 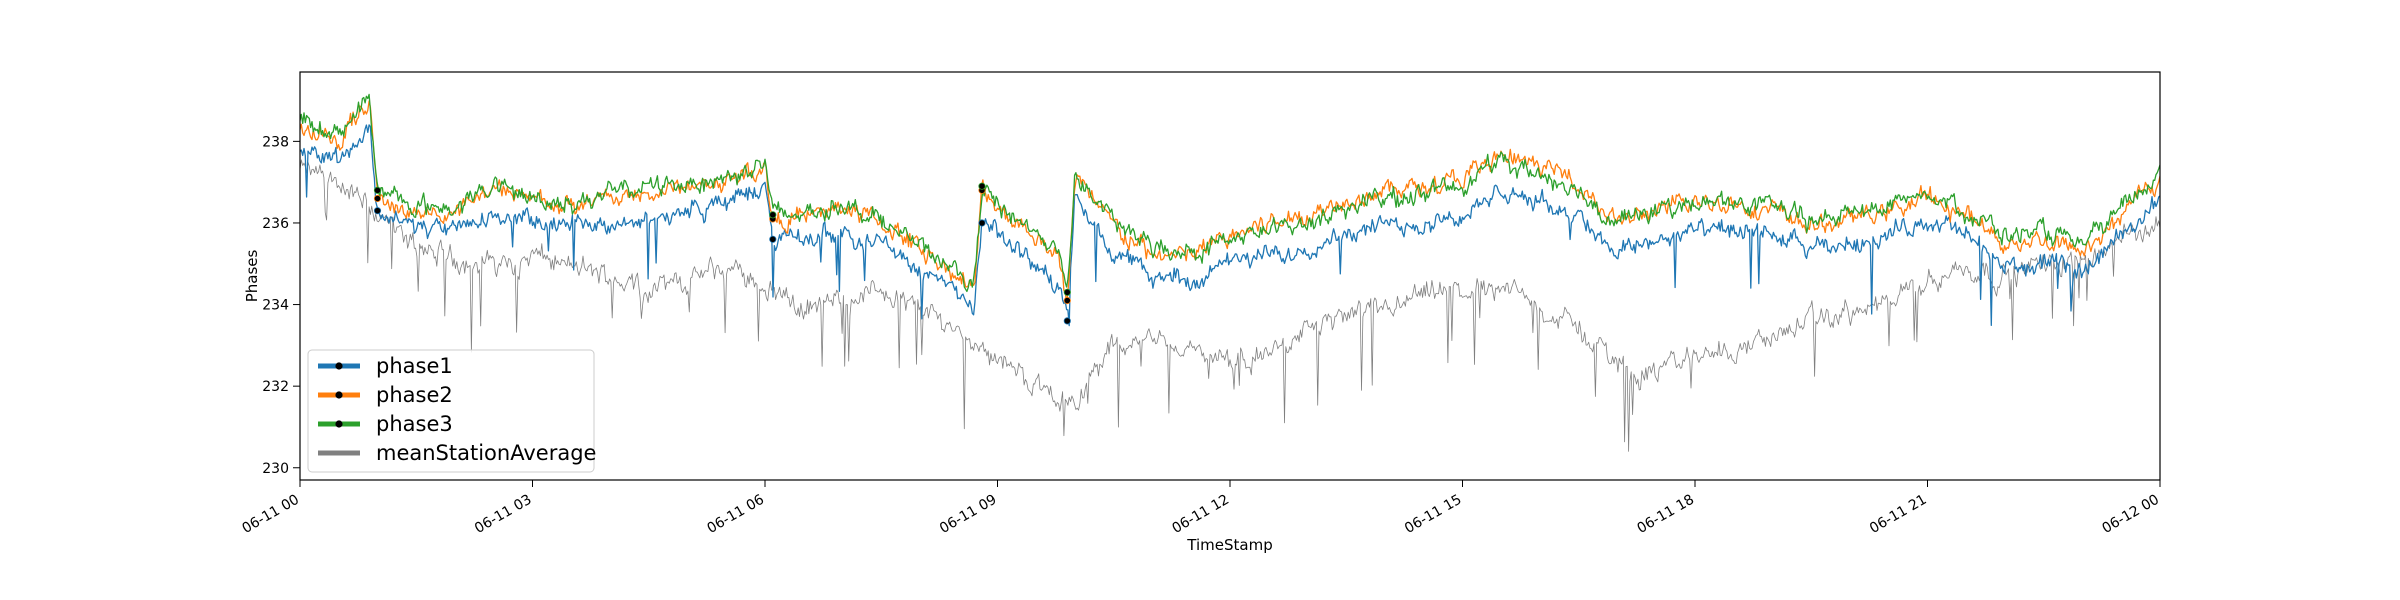 I want to click on x-axis-title: TimeStamp, so click(x=1229, y=545).